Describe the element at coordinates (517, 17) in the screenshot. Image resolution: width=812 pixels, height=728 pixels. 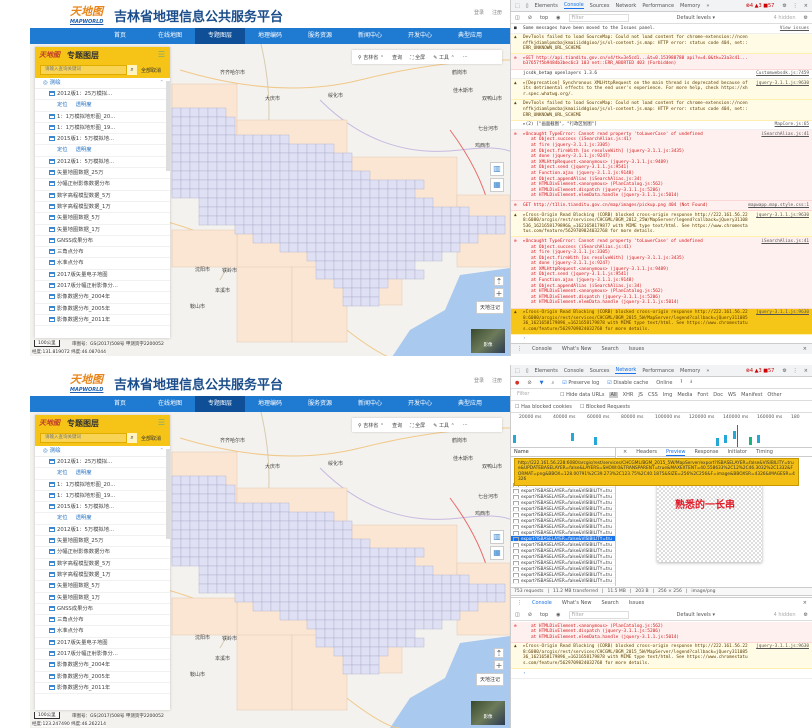
I see `sidebar-toggle-icon: ◫` at that location.